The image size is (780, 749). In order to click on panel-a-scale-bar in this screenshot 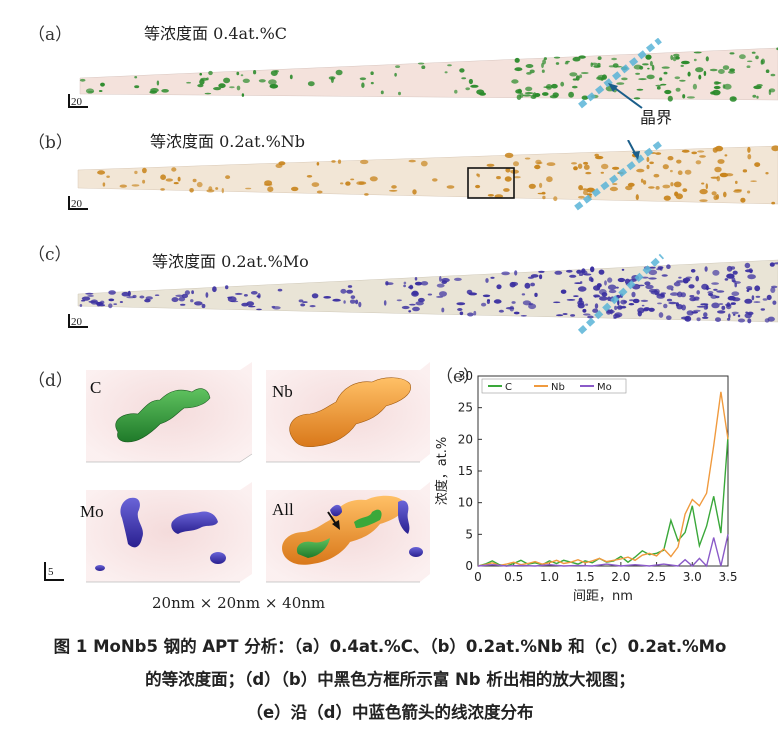, I will do `click(78, 101)`.